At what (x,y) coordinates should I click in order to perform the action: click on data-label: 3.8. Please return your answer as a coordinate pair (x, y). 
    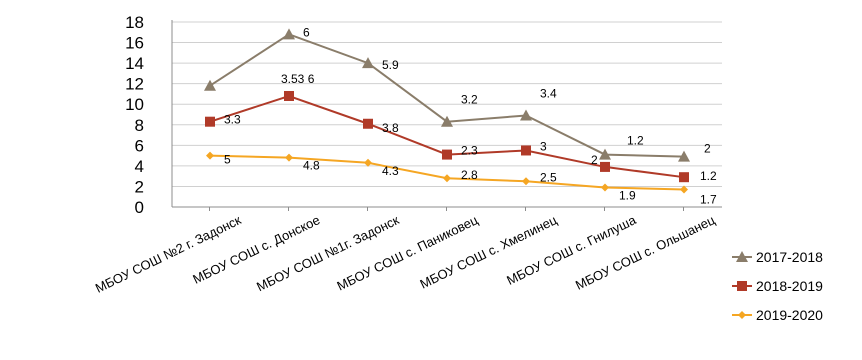
    Looking at the image, I should click on (390, 128).